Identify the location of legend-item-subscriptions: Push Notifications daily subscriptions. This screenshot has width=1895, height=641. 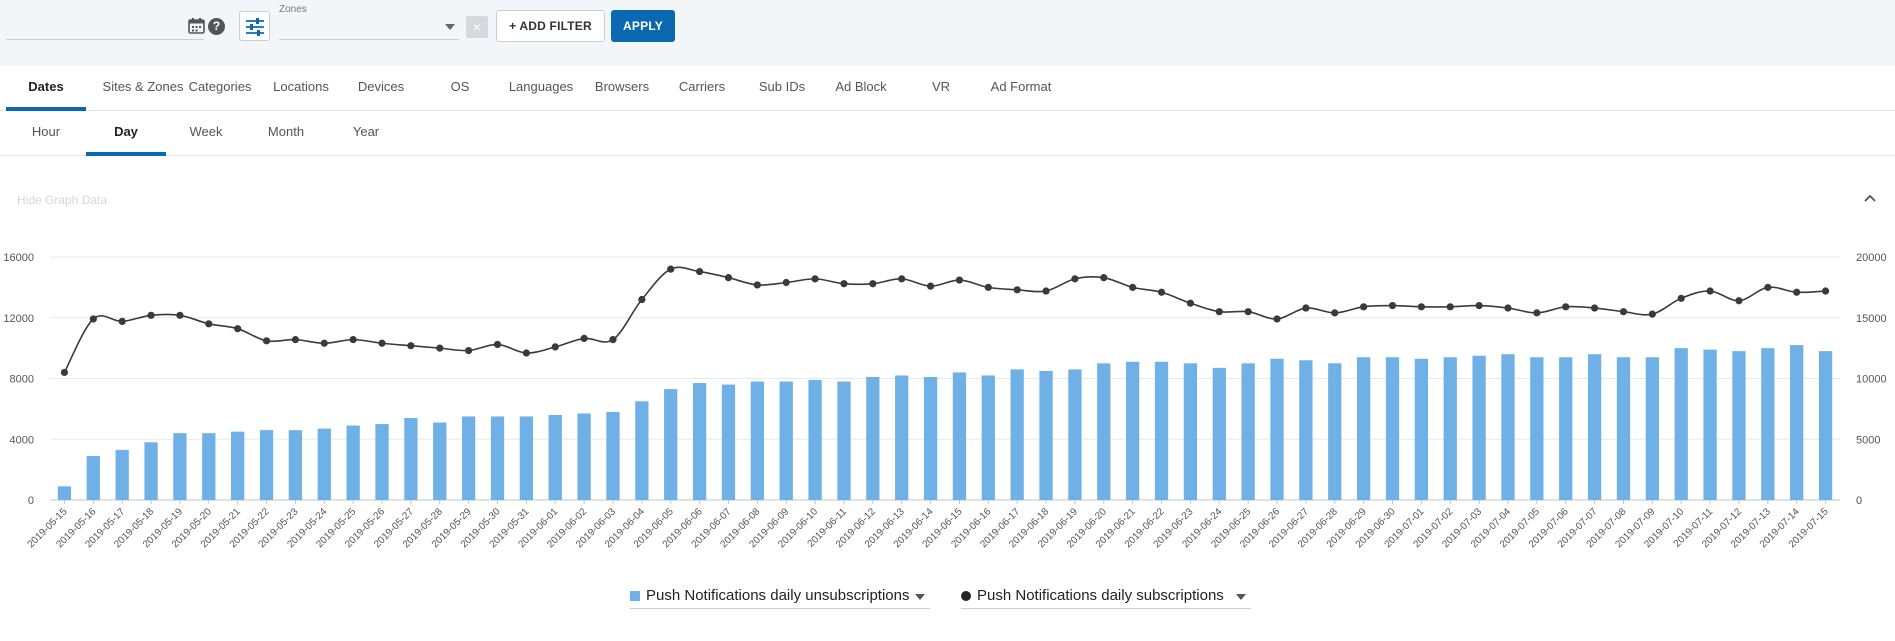
(1106, 597).